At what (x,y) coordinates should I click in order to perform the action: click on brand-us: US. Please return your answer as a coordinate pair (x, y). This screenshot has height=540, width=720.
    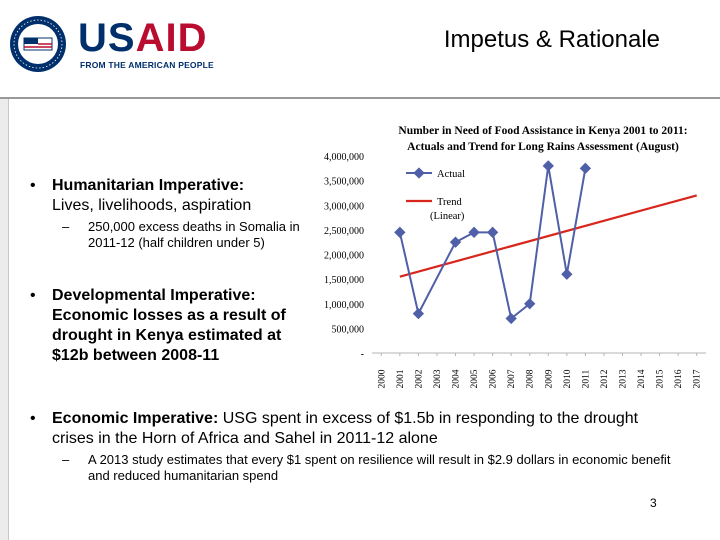
    Looking at the image, I should click on (107, 38).